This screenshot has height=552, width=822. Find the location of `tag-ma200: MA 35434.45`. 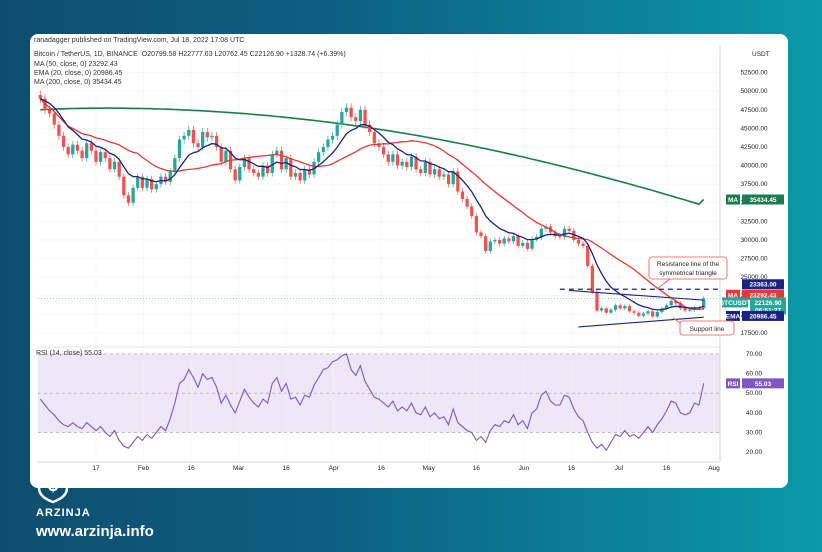

tag-ma200: MA 35434.45 is located at coordinates (755, 199).